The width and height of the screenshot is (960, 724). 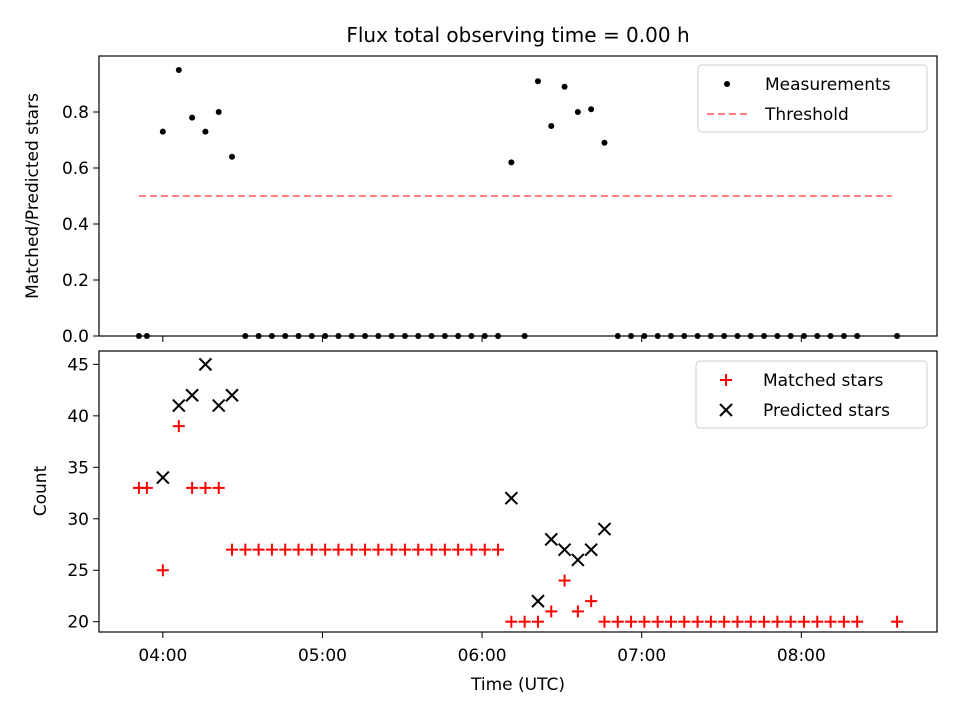 What do you see at coordinates (78, 623) in the screenshot?
I see `bottom-y-tick-label: 20` at bounding box center [78, 623].